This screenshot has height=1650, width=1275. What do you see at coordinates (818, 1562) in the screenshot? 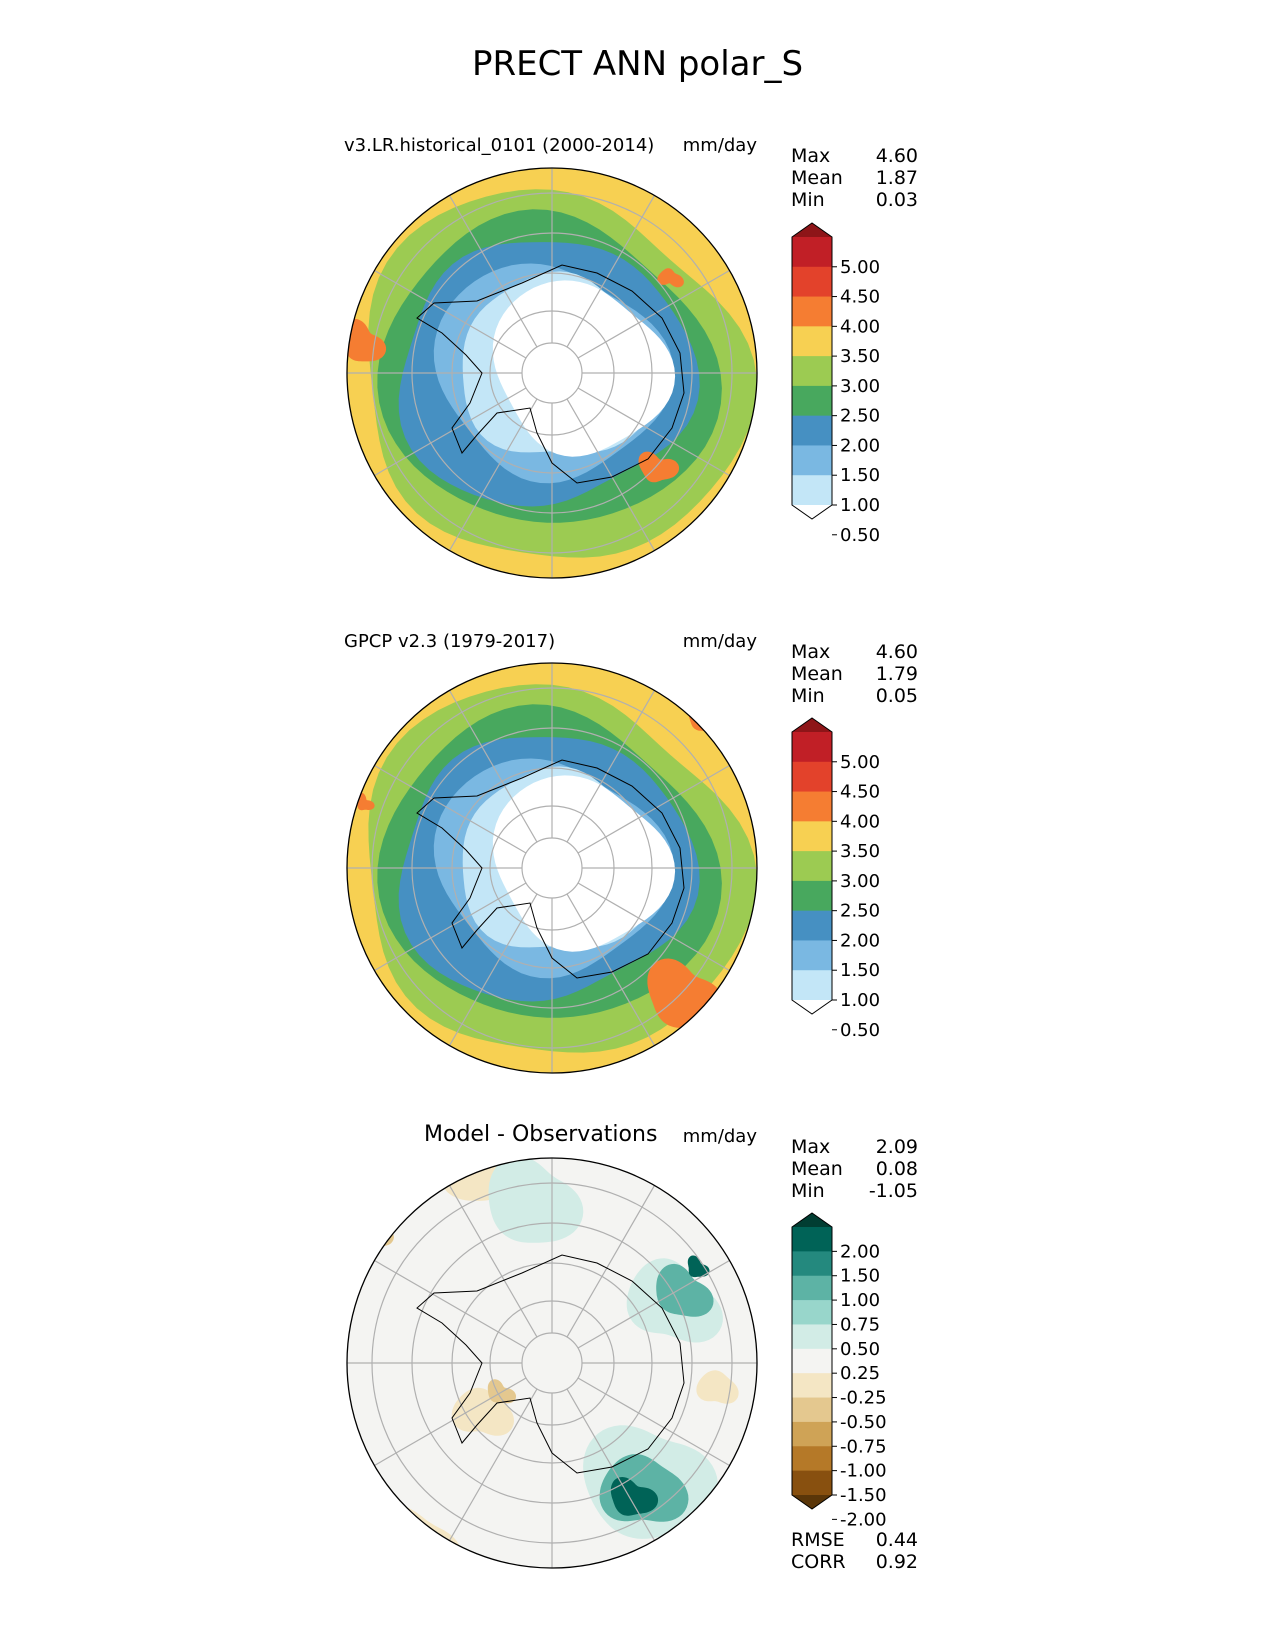
I see `corr-label: CORR` at bounding box center [818, 1562].